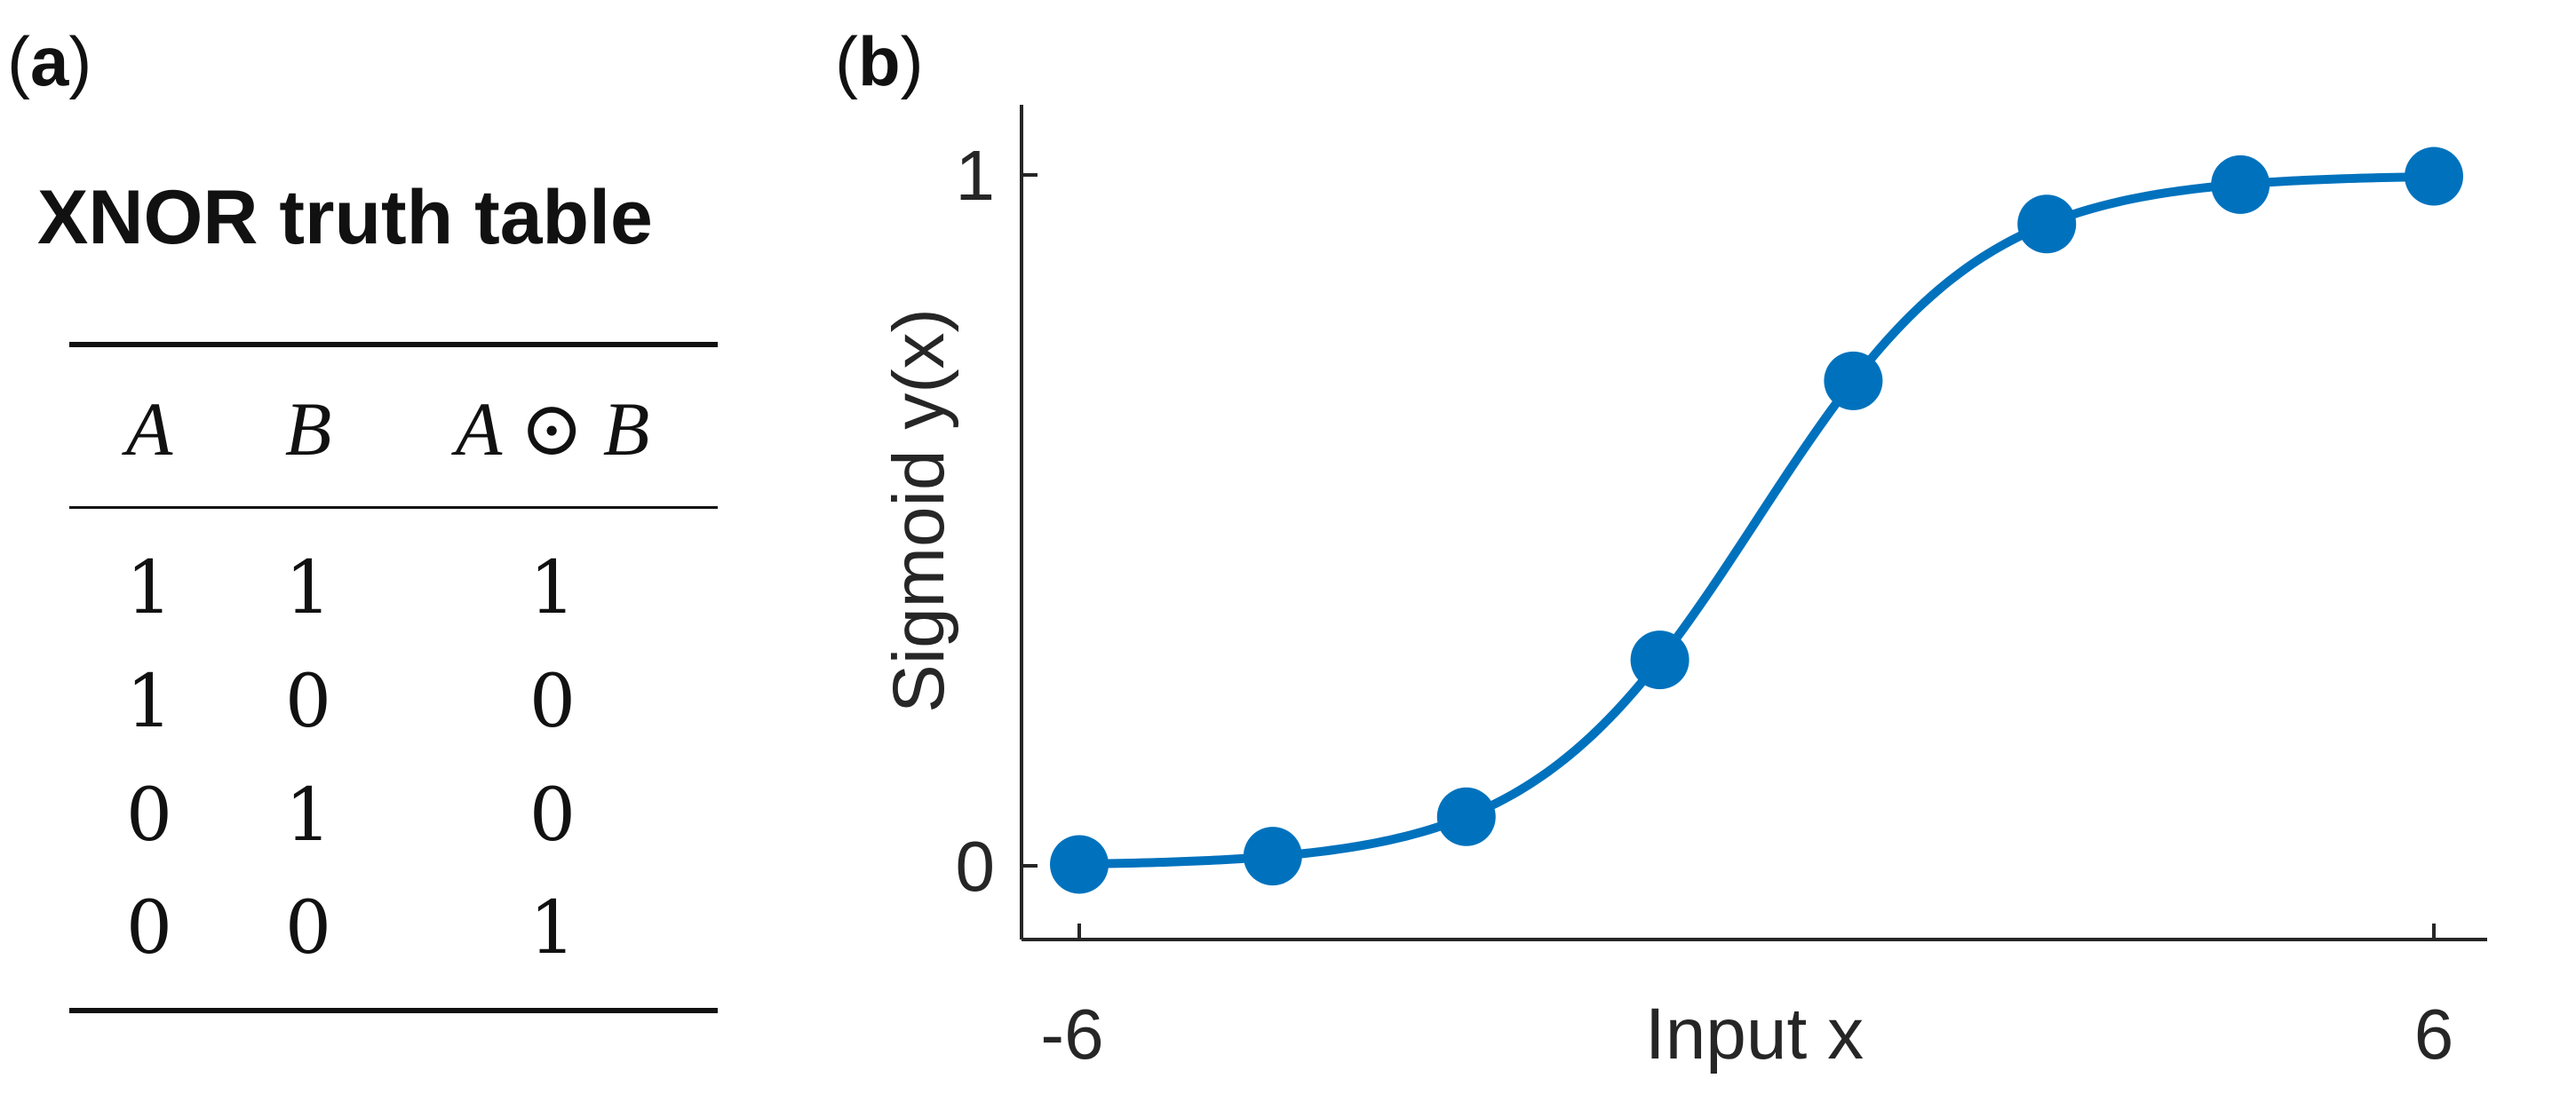 The image size is (2576, 1110). Describe the element at coordinates (552, 429) in the screenshot. I see `table-header-xnor: A ⊙ B` at that location.